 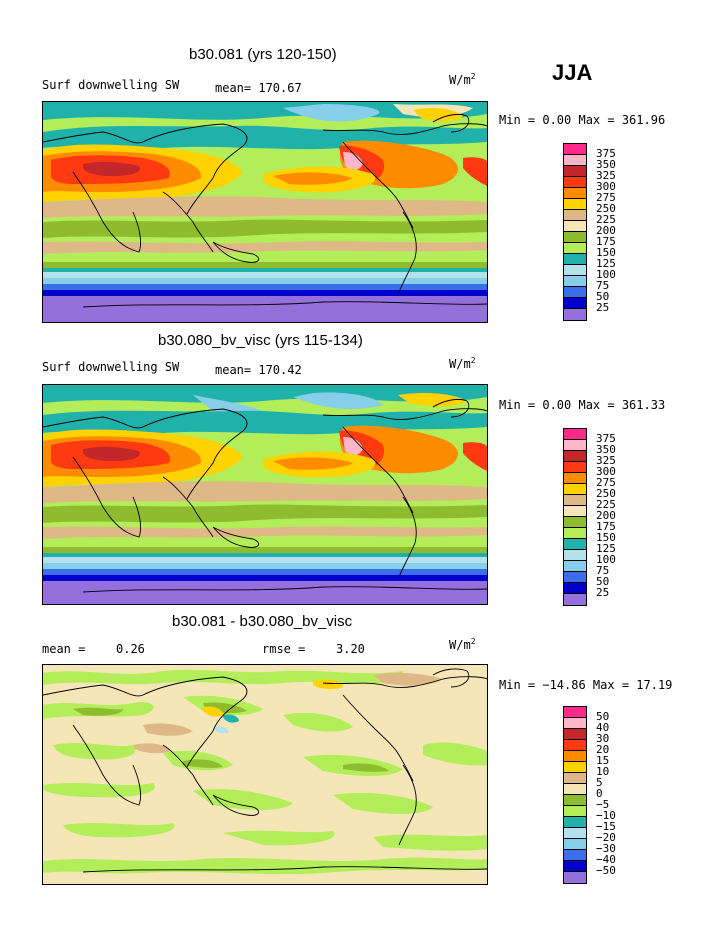 I want to click on panel1-minmax: Min = 0.00 Max = 361.96, so click(x=582, y=120).